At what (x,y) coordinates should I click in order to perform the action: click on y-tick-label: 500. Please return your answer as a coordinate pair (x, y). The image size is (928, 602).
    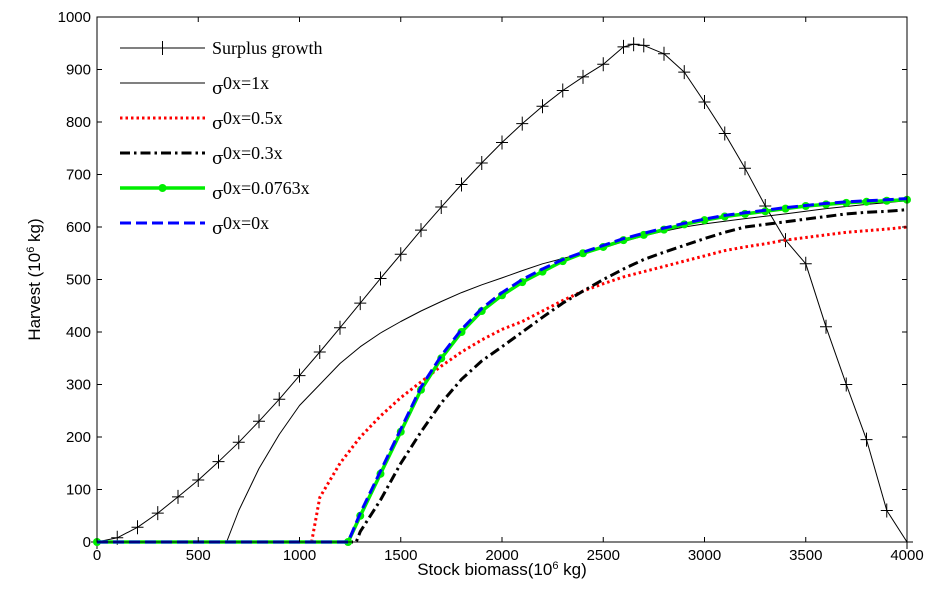
    Looking at the image, I should click on (78, 280).